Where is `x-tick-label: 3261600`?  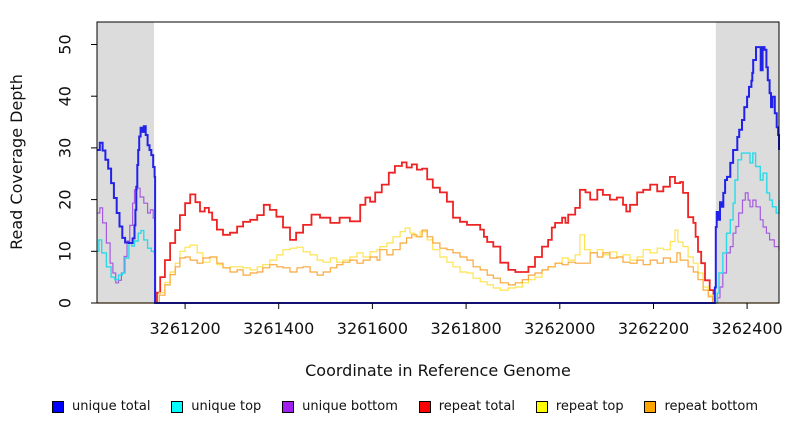
x-tick-label: 3261600 is located at coordinates (372, 328).